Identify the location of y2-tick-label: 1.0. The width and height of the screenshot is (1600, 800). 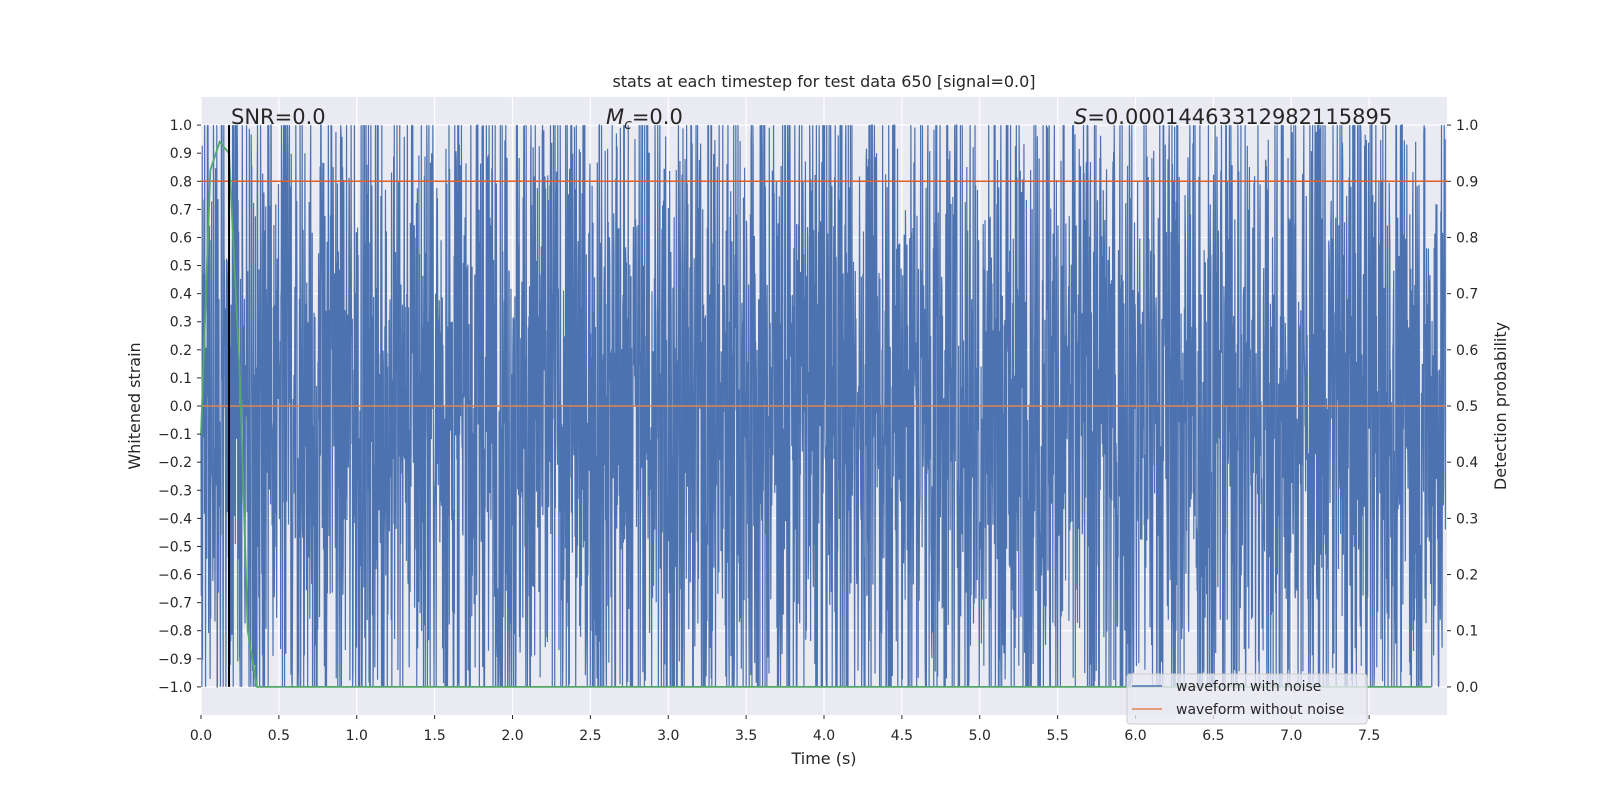
(1467, 126).